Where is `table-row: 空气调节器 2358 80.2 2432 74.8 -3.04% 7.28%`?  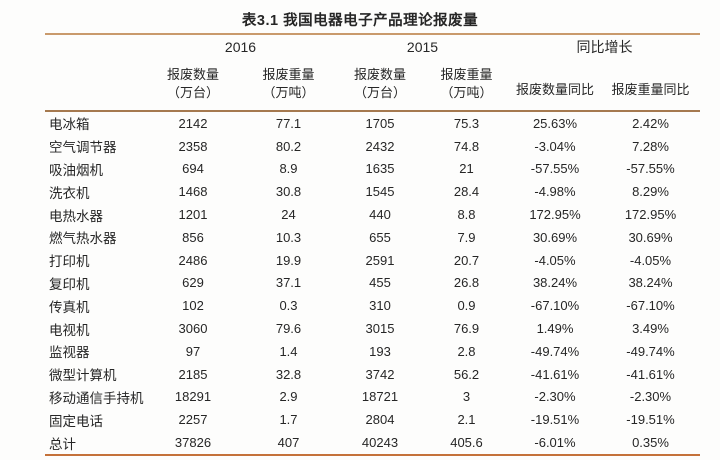 table-row: 空气调节器 2358 80.2 2432 74.8 -3.04% 7.28% is located at coordinates (372, 146).